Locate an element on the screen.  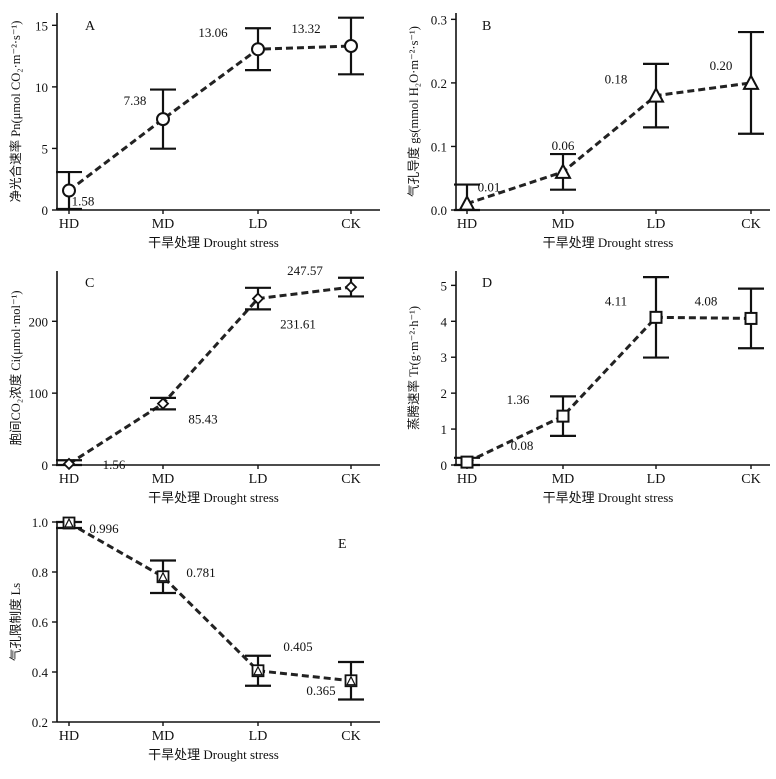
y-tick-label: 5 is located at coordinates (444, 285).